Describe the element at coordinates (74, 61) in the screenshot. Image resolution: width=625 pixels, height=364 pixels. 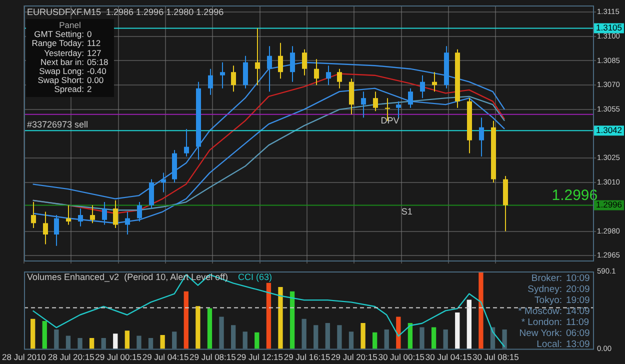
I see `annotation: Next bar in: 05:18` at that location.